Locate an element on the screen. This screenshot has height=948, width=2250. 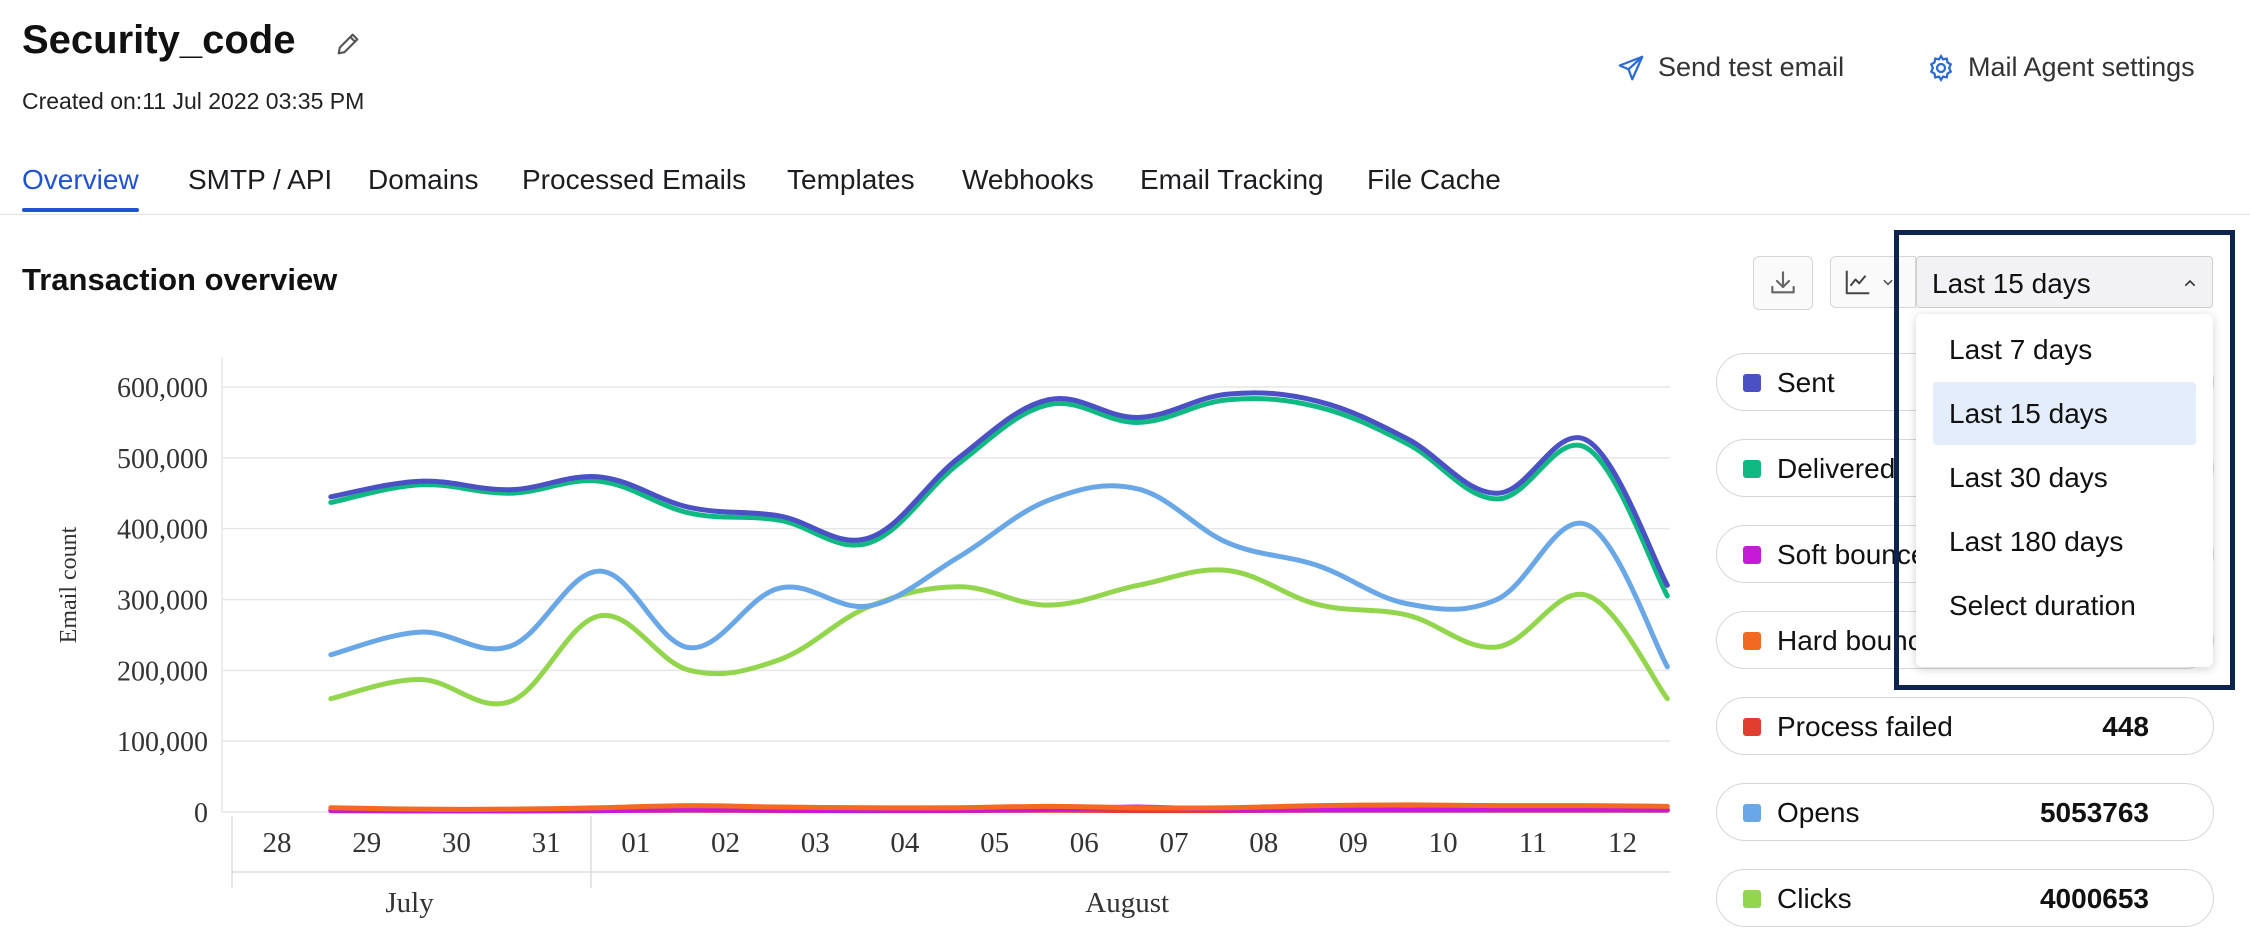
x-tick-label: 28 is located at coordinates (277, 843).